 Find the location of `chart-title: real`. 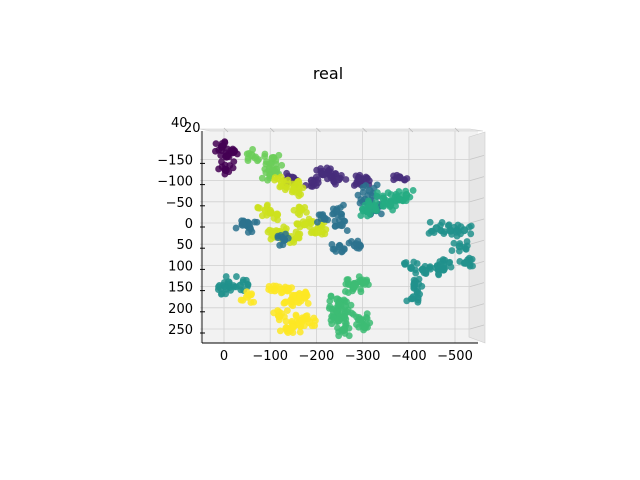

chart-title: real is located at coordinates (328, 73).